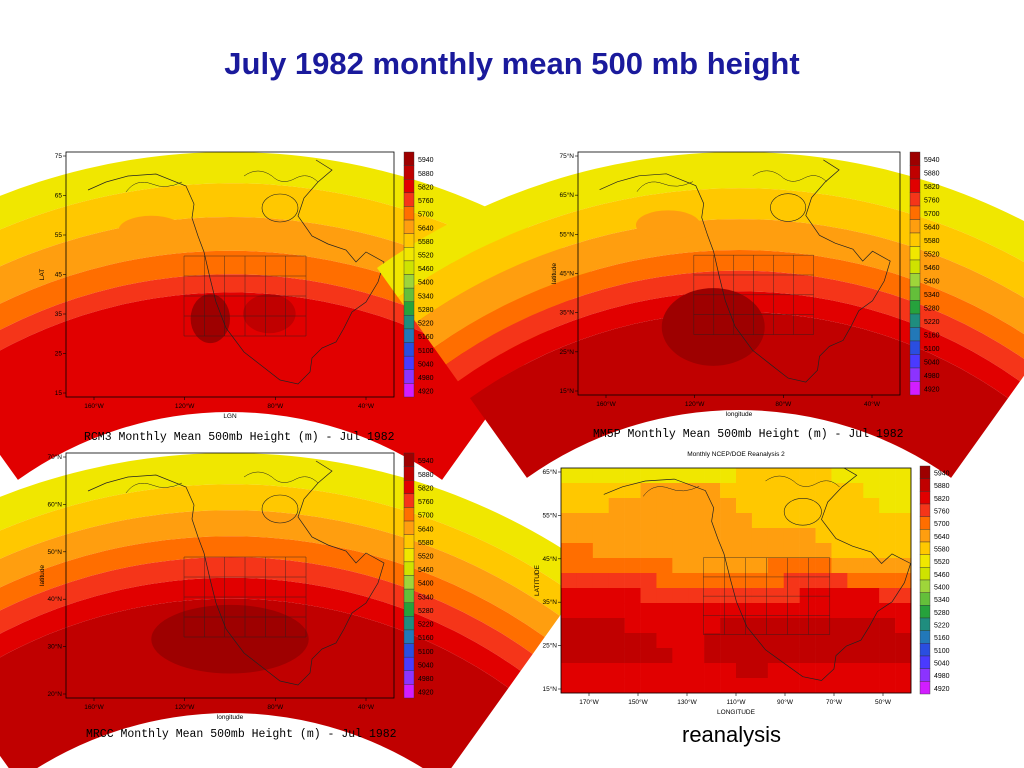 This screenshot has height=768, width=1024. What do you see at coordinates (426, 378) in the screenshot?
I see `colorbar-label: 4980` at bounding box center [426, 378].